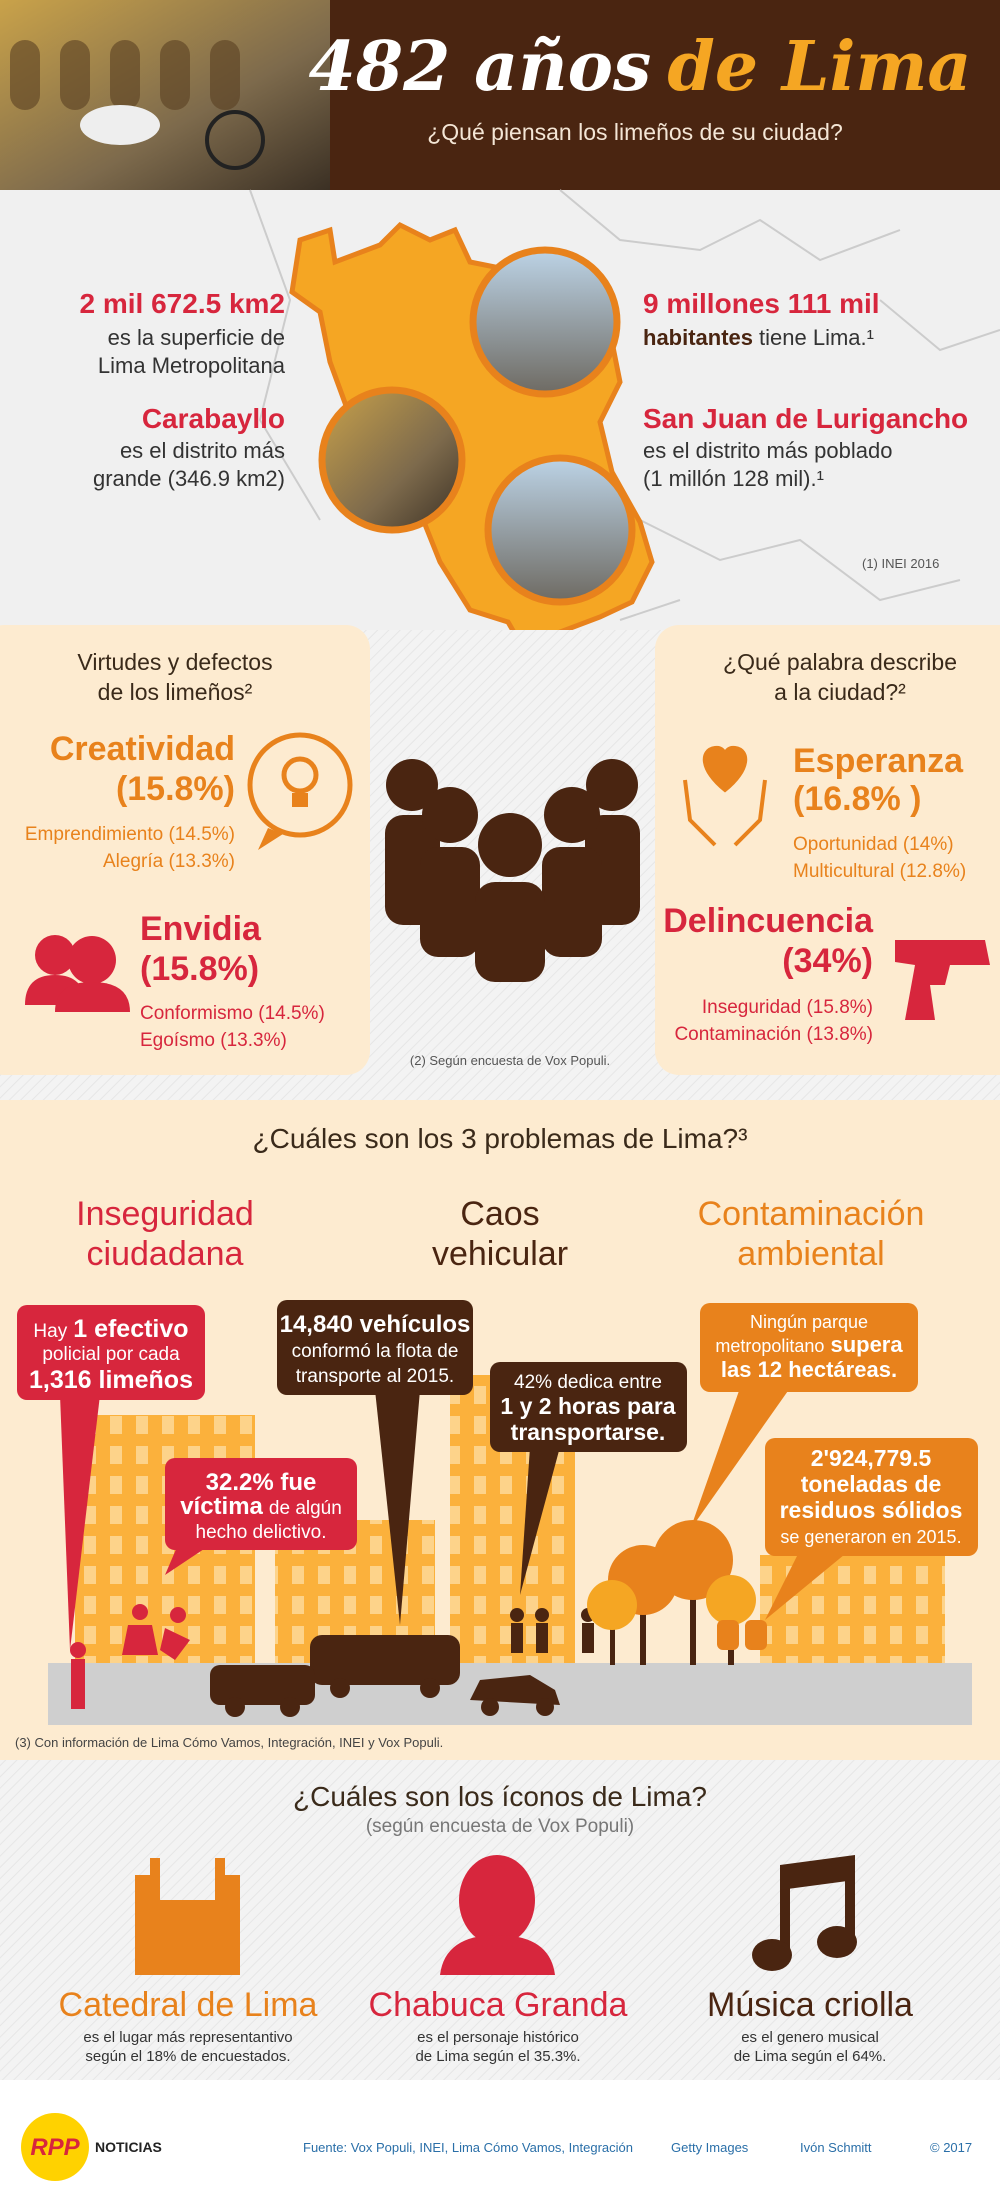 The width and height of the screenshot is (1000, 2200). I want to click on logo-text: RPP, so click(55, 2147).